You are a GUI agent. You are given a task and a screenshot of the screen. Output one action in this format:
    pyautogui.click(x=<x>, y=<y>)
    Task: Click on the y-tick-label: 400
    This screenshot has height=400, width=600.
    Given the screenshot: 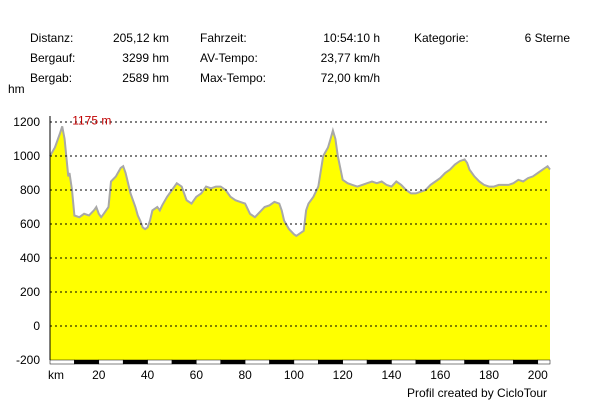 What is the action you would take?
    pyautogui.click(x=30, y=258)
    